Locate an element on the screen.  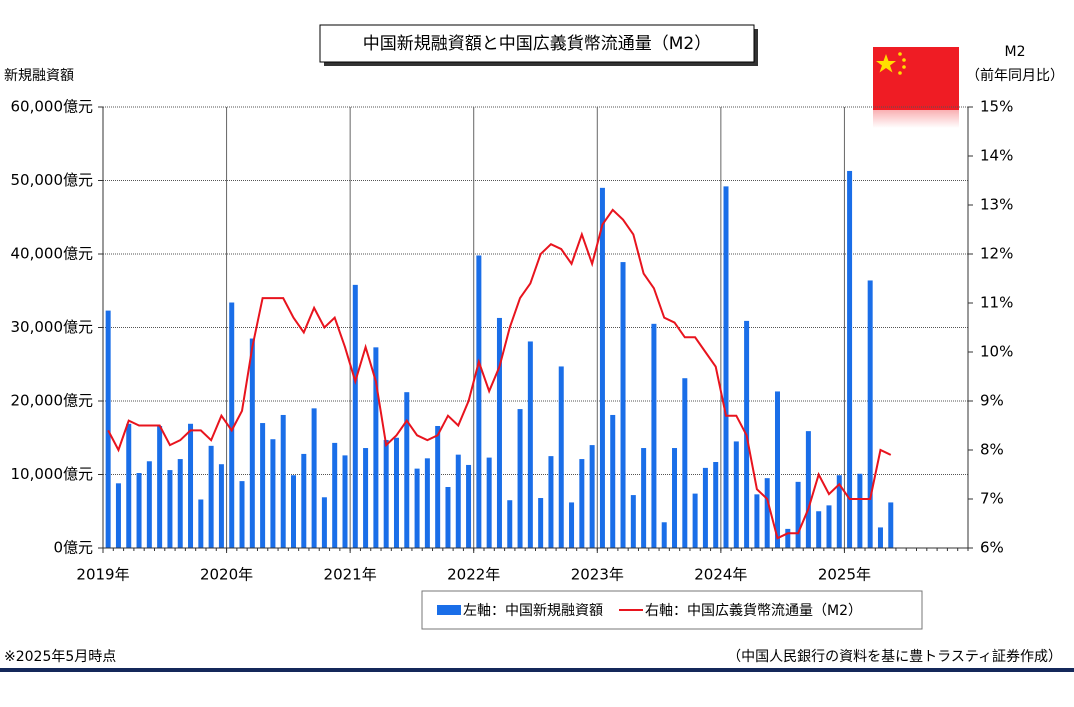
footer-rule is located at coordinates (537, 670).